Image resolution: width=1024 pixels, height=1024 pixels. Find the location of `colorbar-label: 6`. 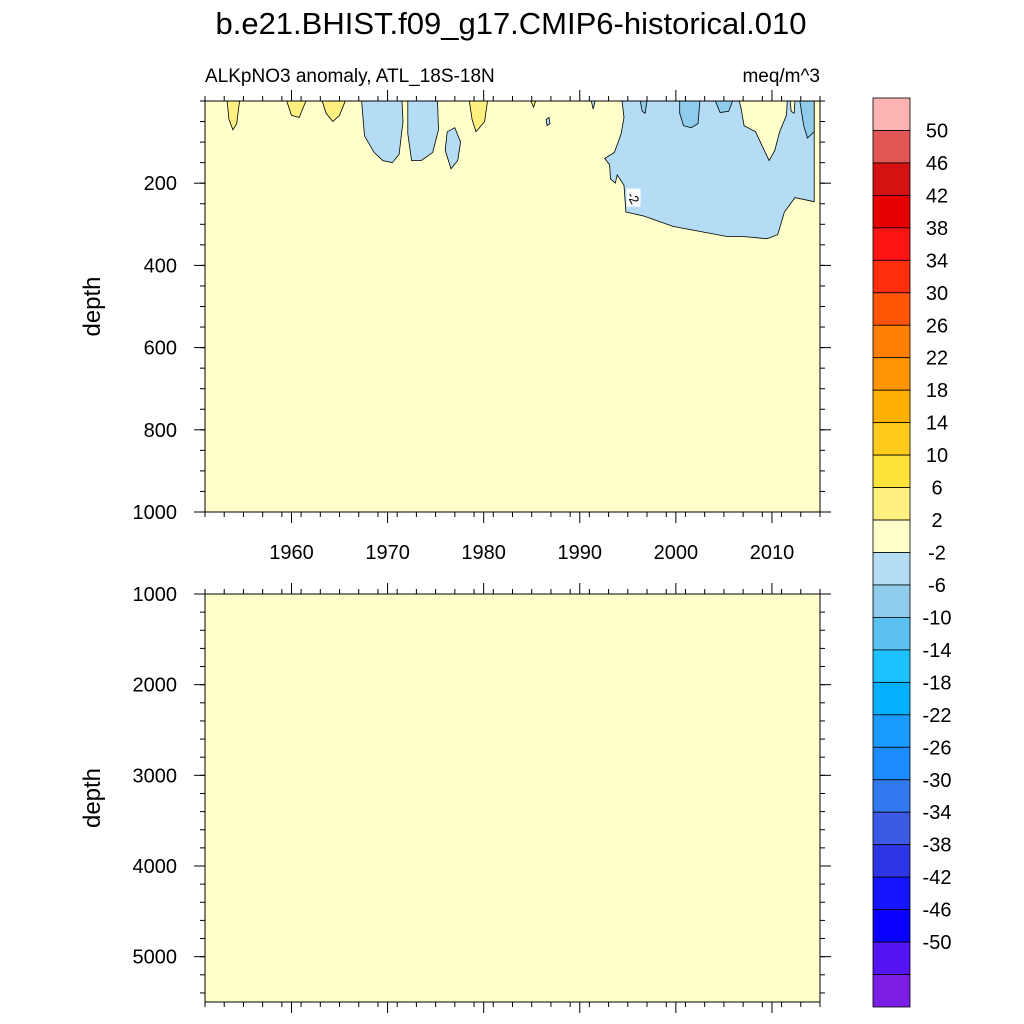

colorbar-label: 6 is located at coordinates (936, 489).